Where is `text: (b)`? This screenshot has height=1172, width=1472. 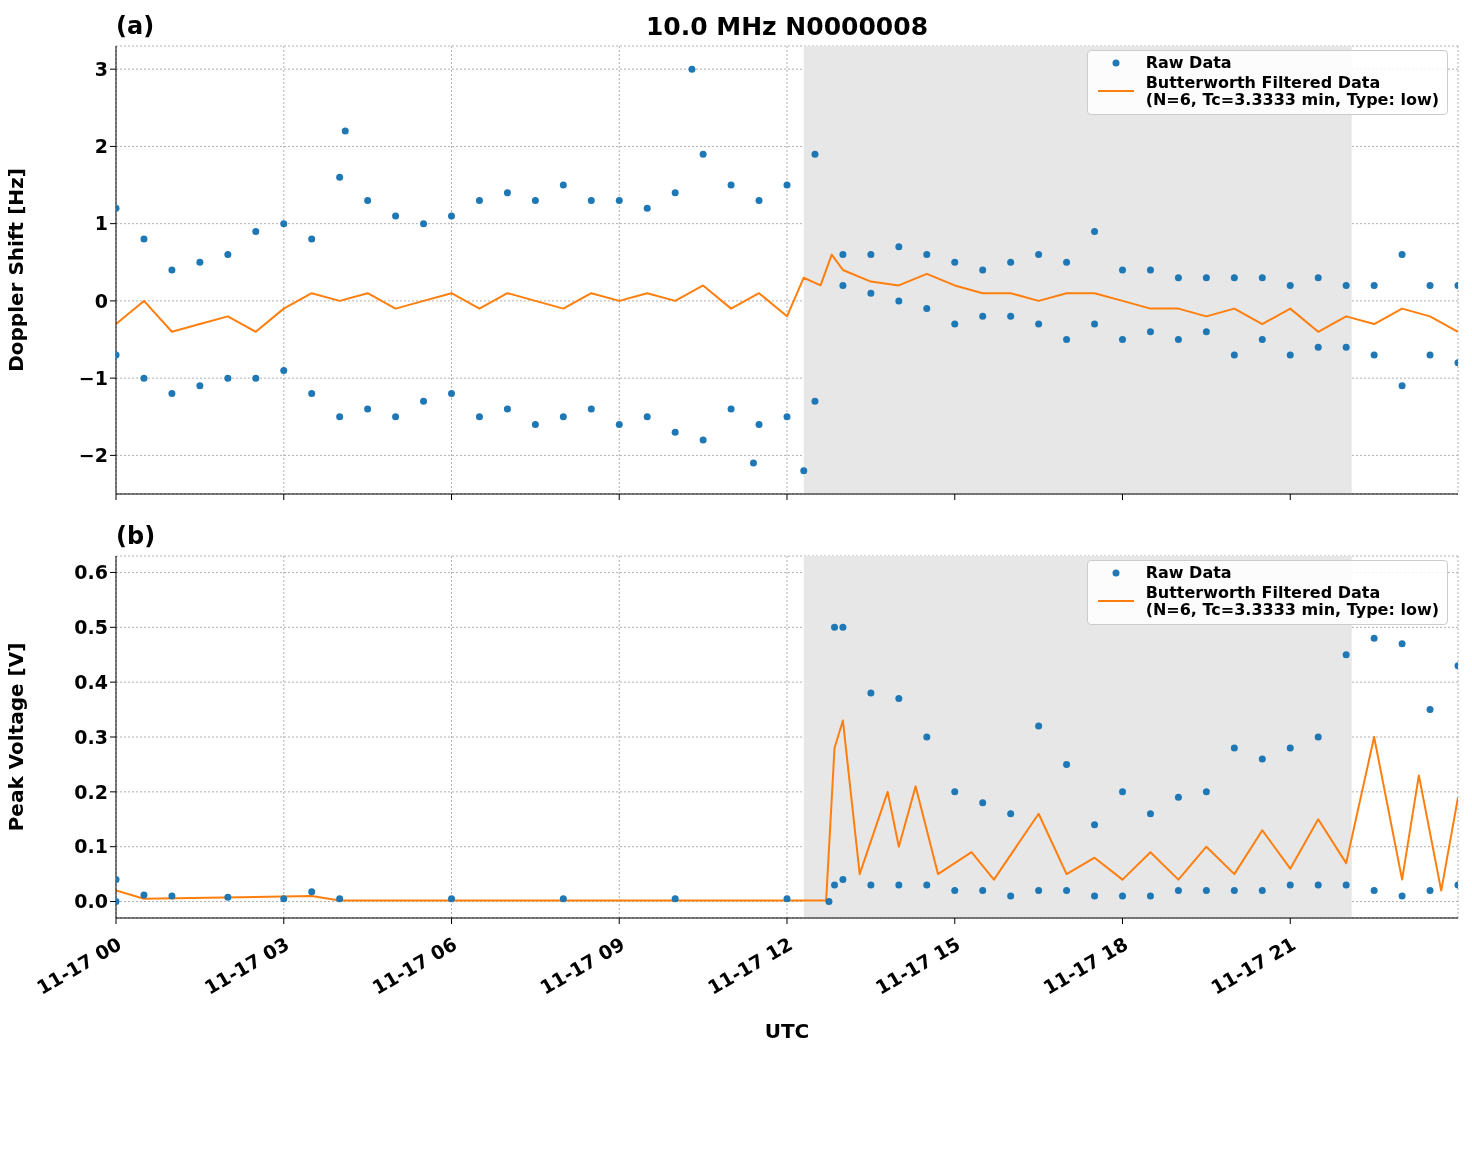
text: (b) is located at coordinates (136, 536).